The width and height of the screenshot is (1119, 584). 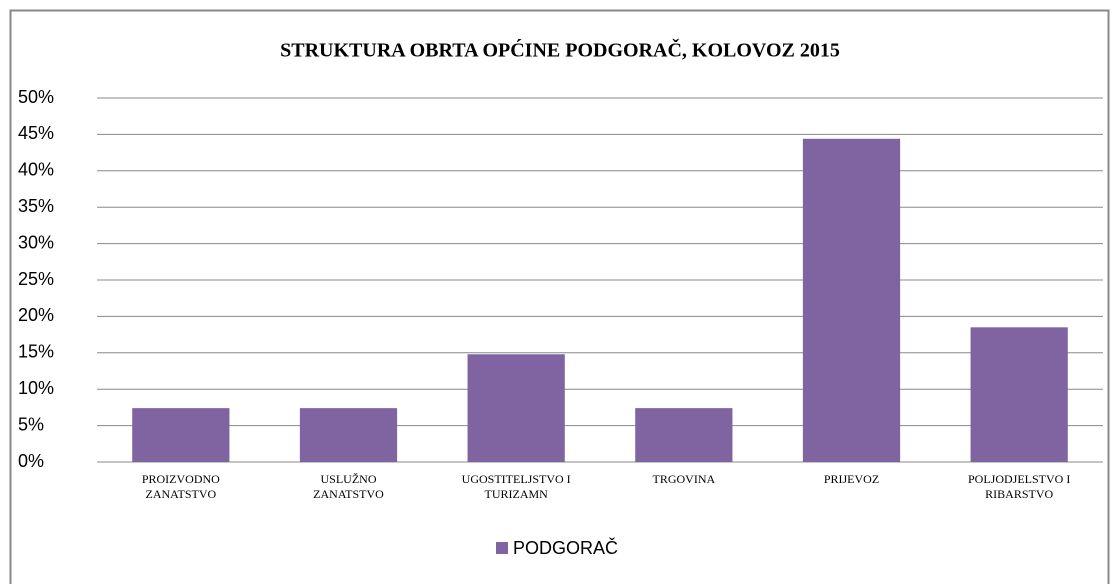 What do you see at coordinates (36, 242) in the screenshot?
I see `y-tick-label: 30%` at bounding box center [36, 242].